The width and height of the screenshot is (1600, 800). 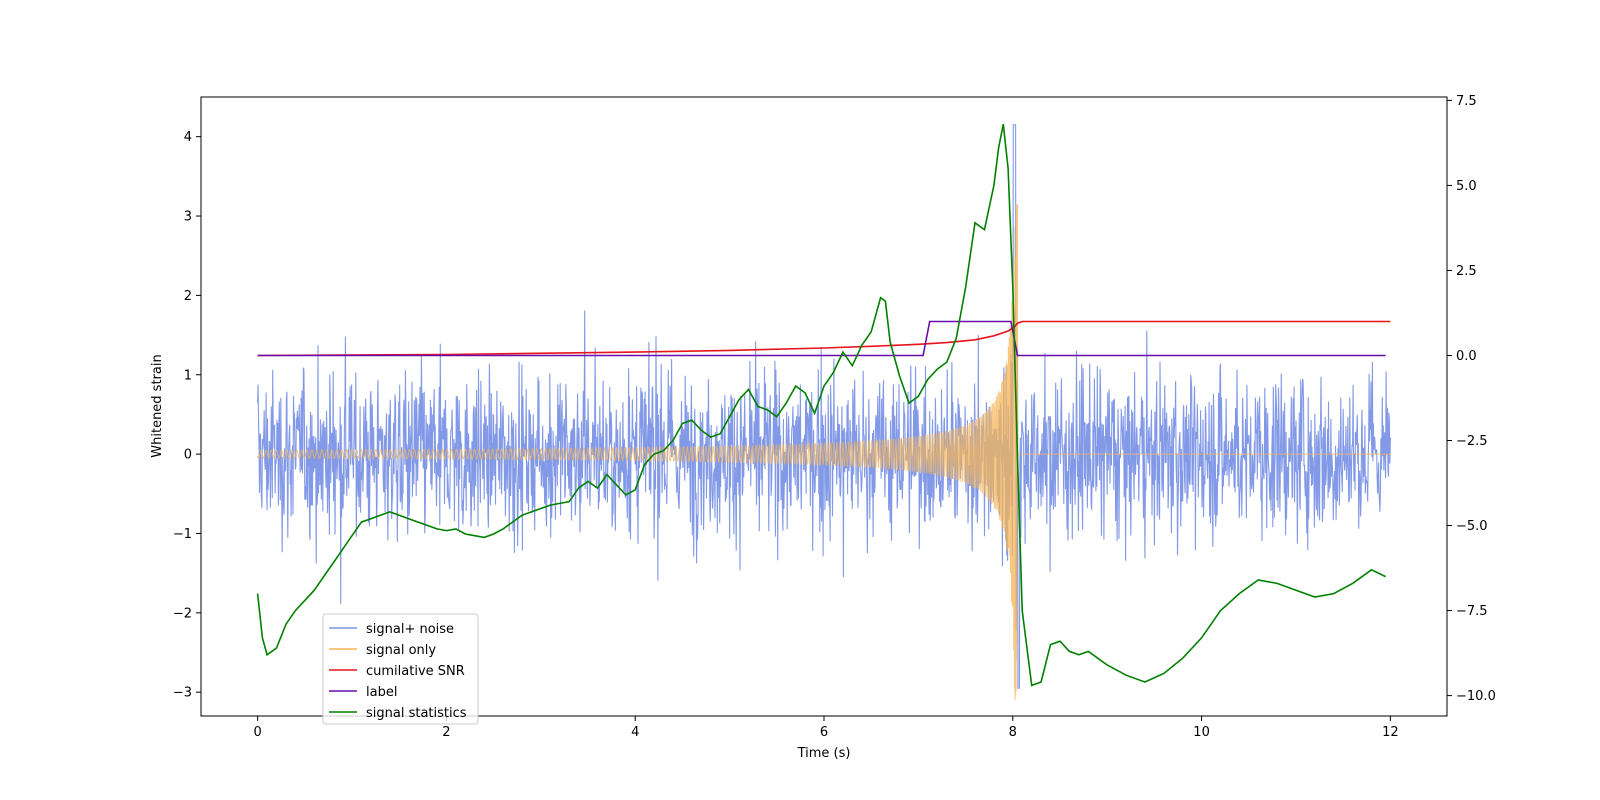 I want to click on x-axis-label: Time (s), so click(x=824, y=753).